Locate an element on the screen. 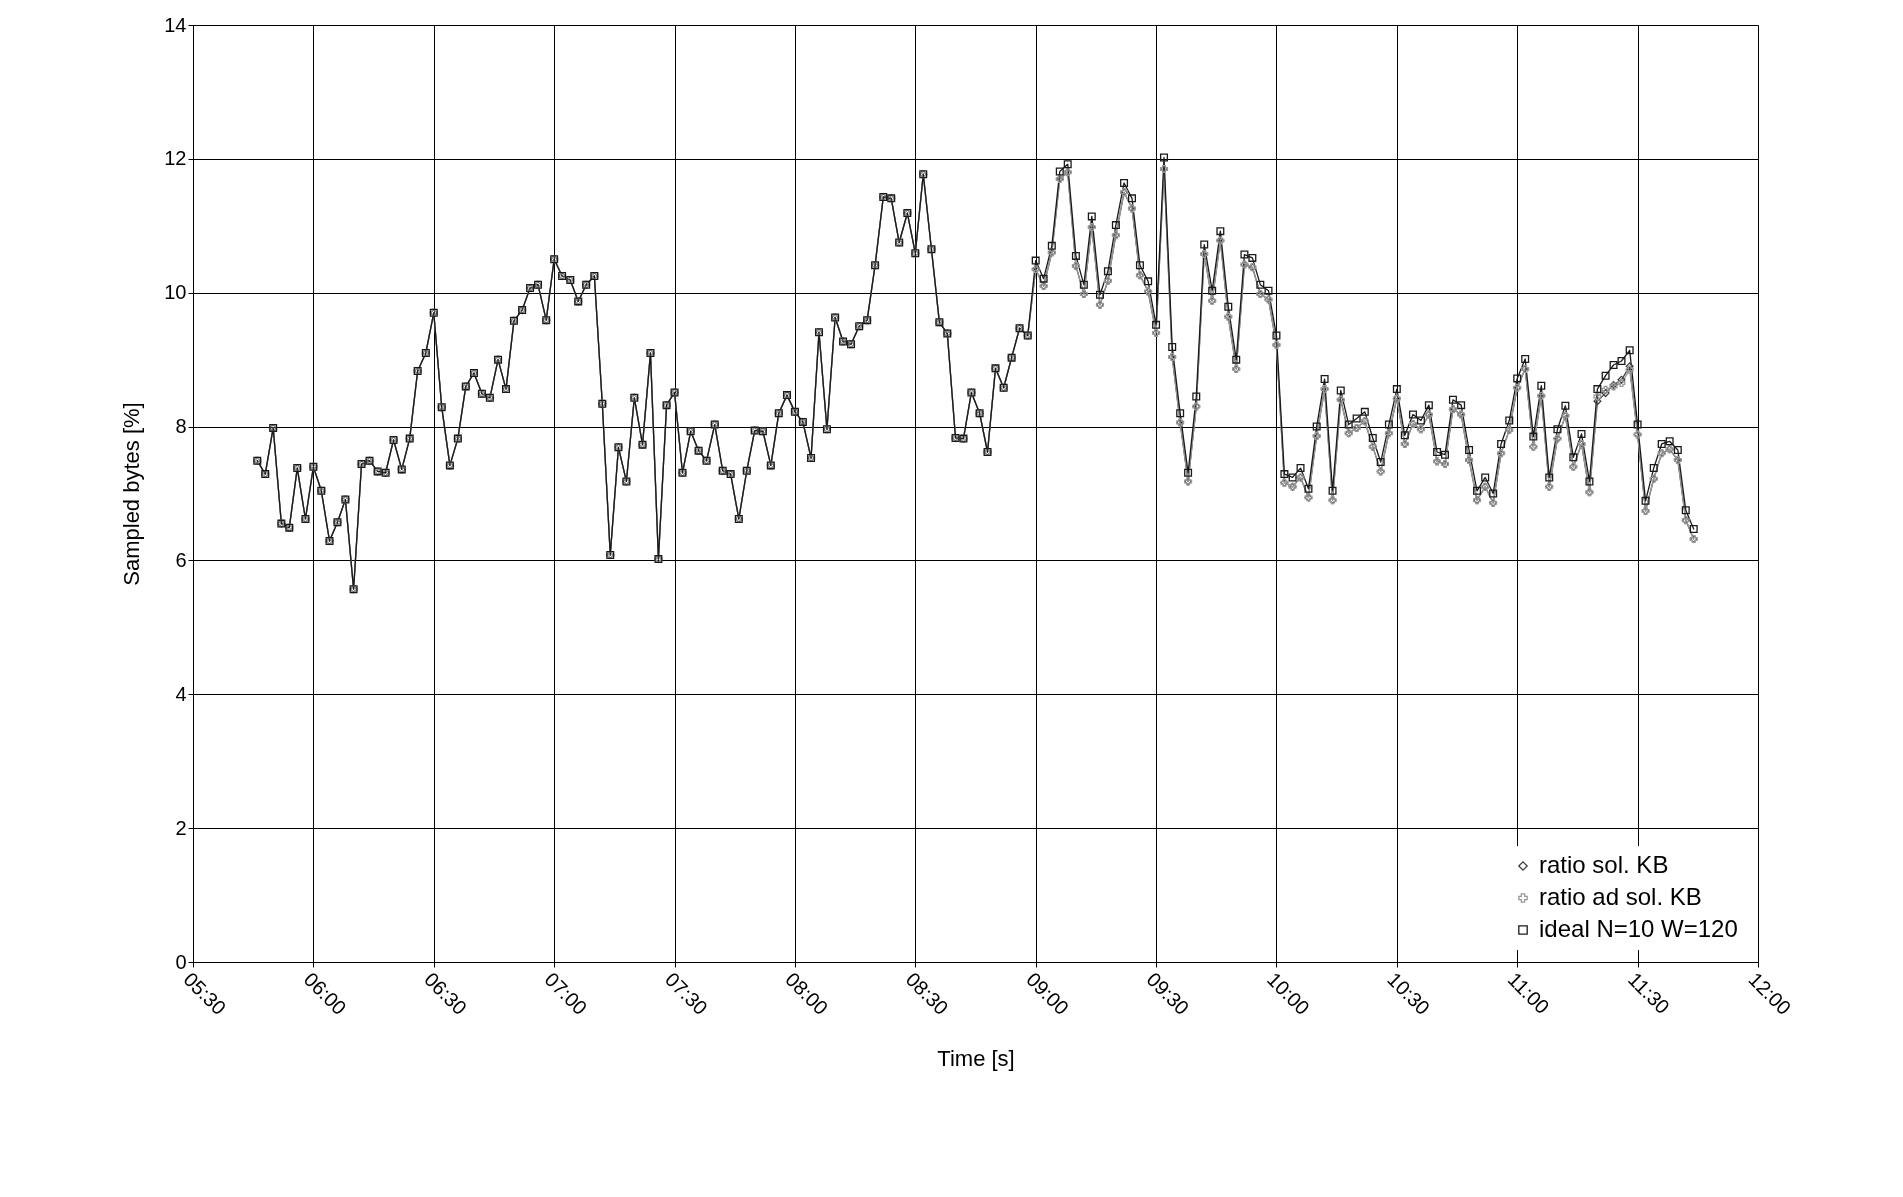 This screenshot has width=1903, height=1197. y-tick-label: 0 is located at coordinates (181, 961).